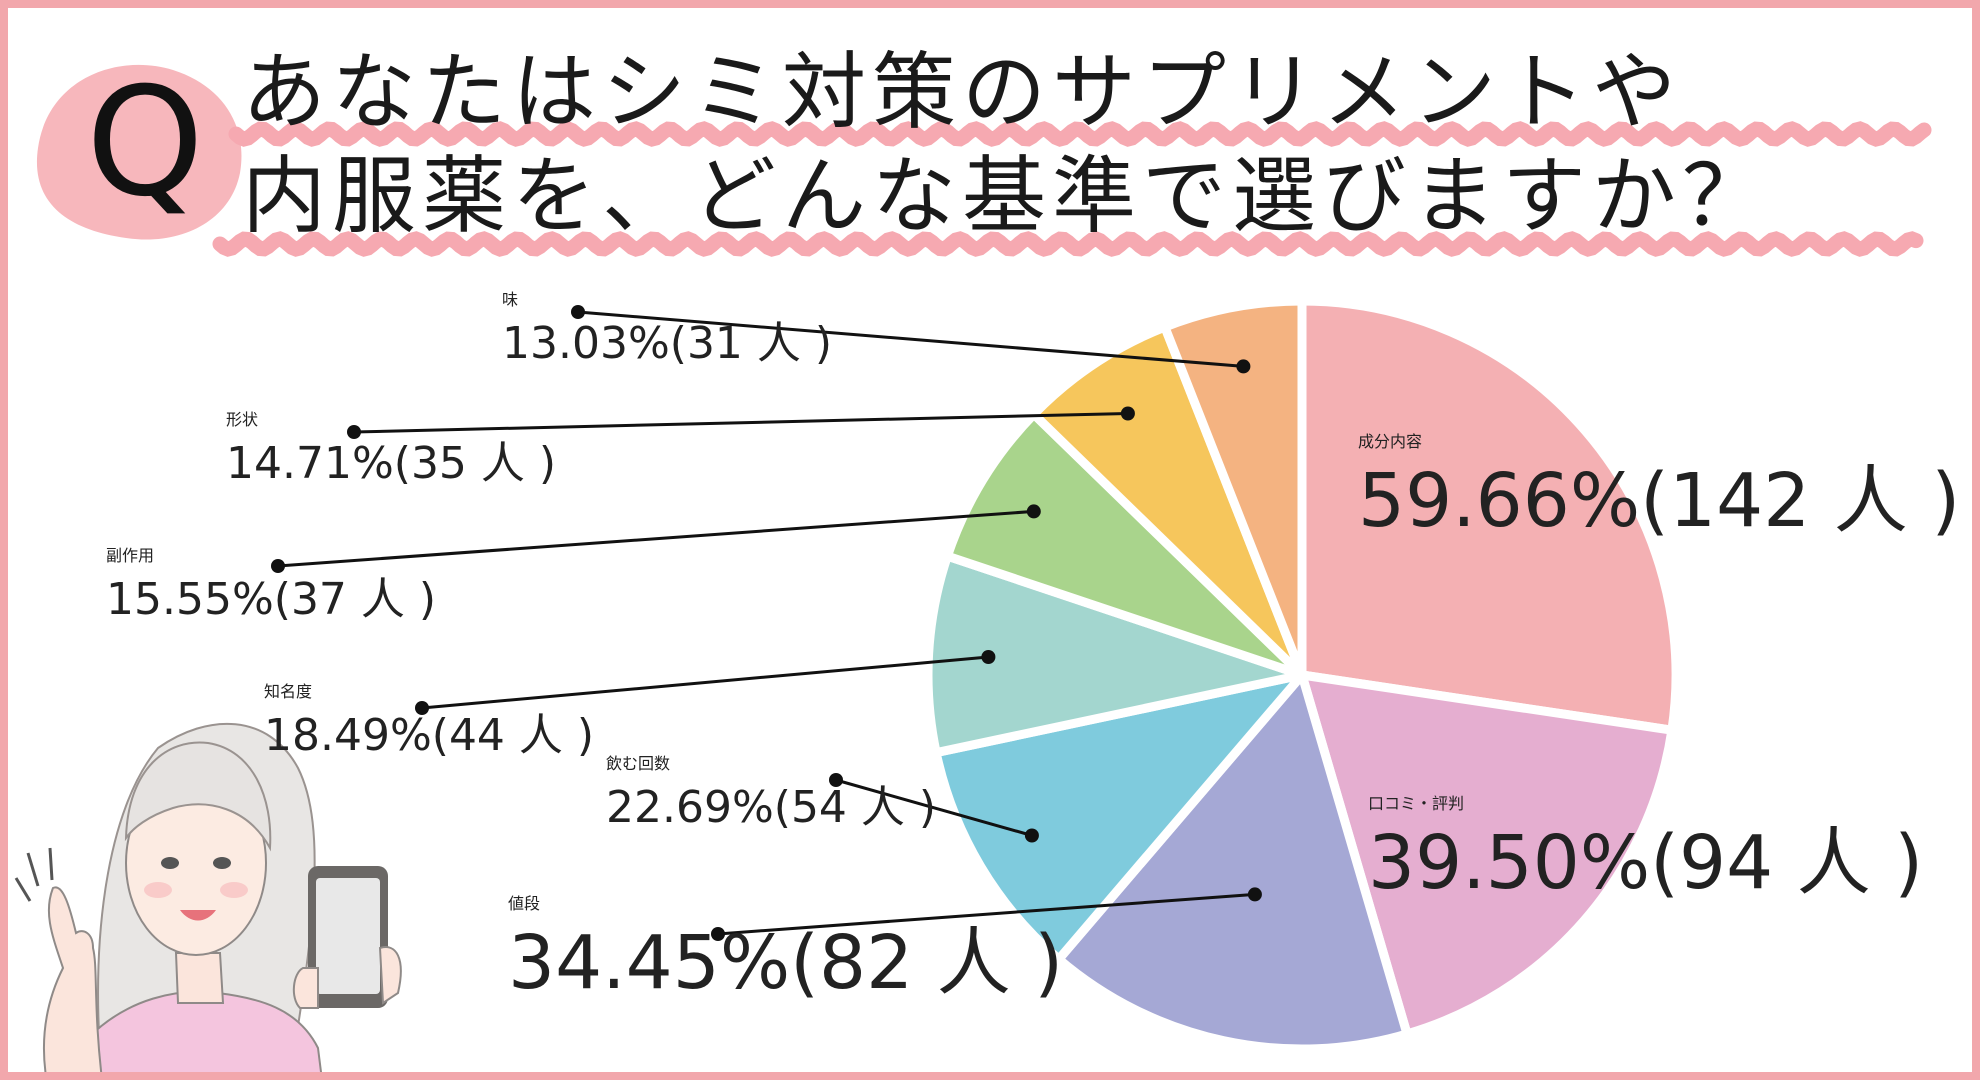  I want to click on question-title-line-2: 内服薬を、どんな基準で選びますか？, so click(1007, 196).